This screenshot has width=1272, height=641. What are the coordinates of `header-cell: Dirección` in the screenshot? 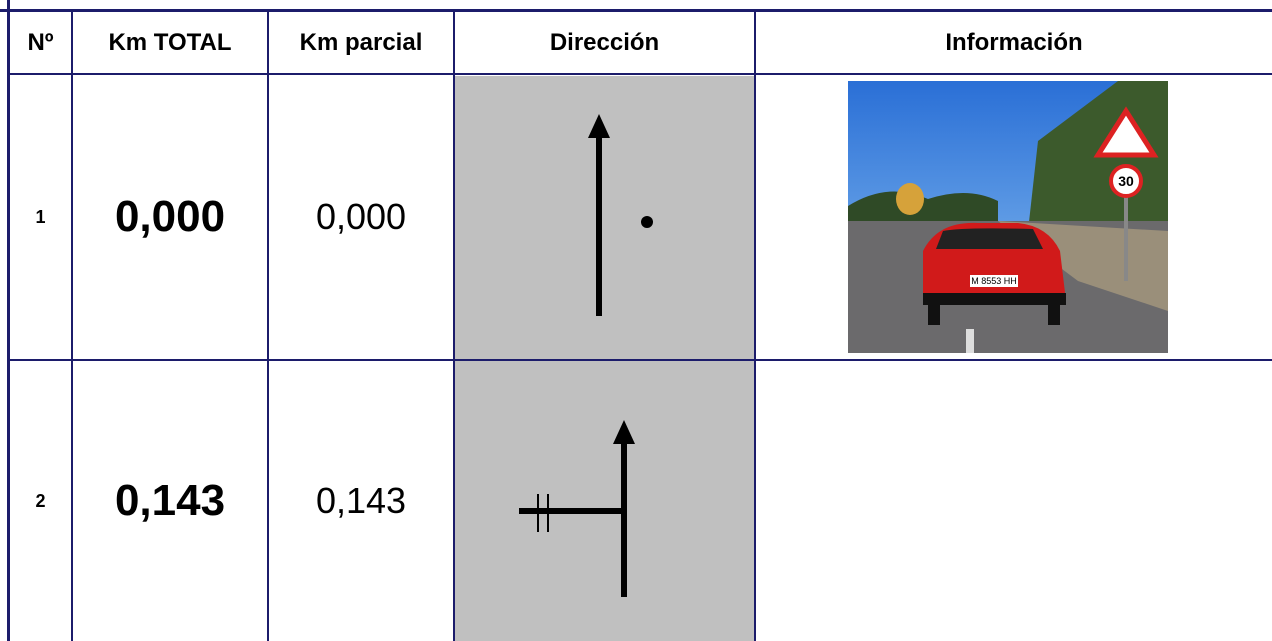 It's located at (604, 42).